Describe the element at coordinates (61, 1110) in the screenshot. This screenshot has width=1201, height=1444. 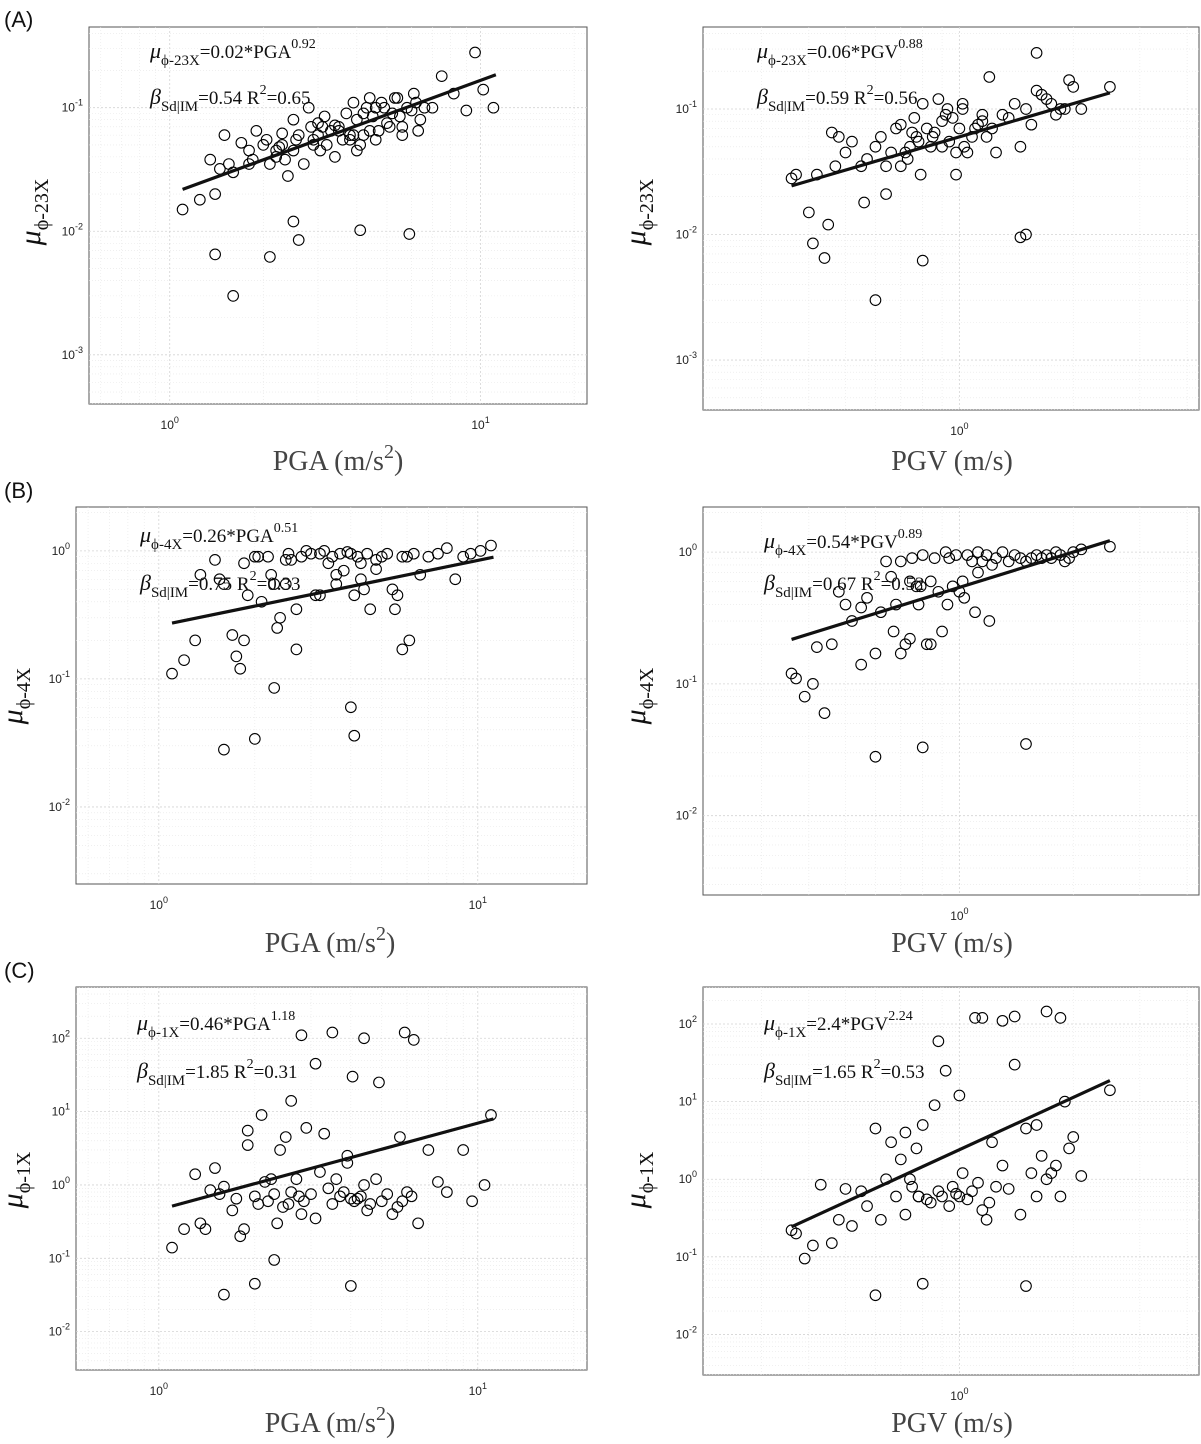
I see `y-tick-label: 10¹` at that location.